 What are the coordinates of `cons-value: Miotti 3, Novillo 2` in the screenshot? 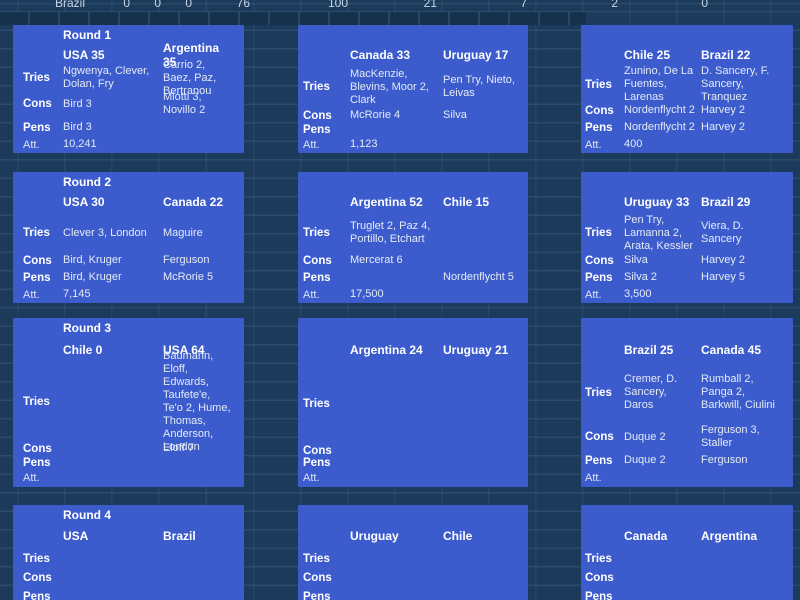 It's located at (184, 103).